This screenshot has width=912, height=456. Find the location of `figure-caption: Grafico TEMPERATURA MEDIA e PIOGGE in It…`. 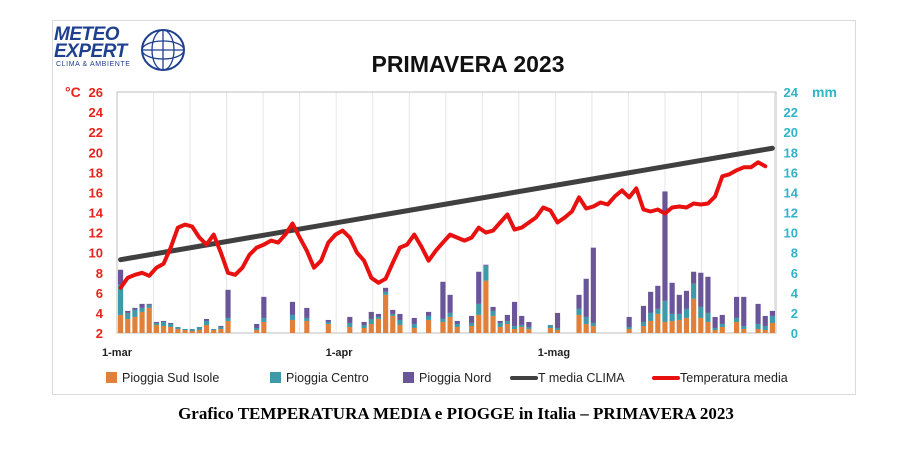

figure-caption: Grafico TEMPERATURA MEDIA e PIOGGE in It… is located at coordinates (456, 413).